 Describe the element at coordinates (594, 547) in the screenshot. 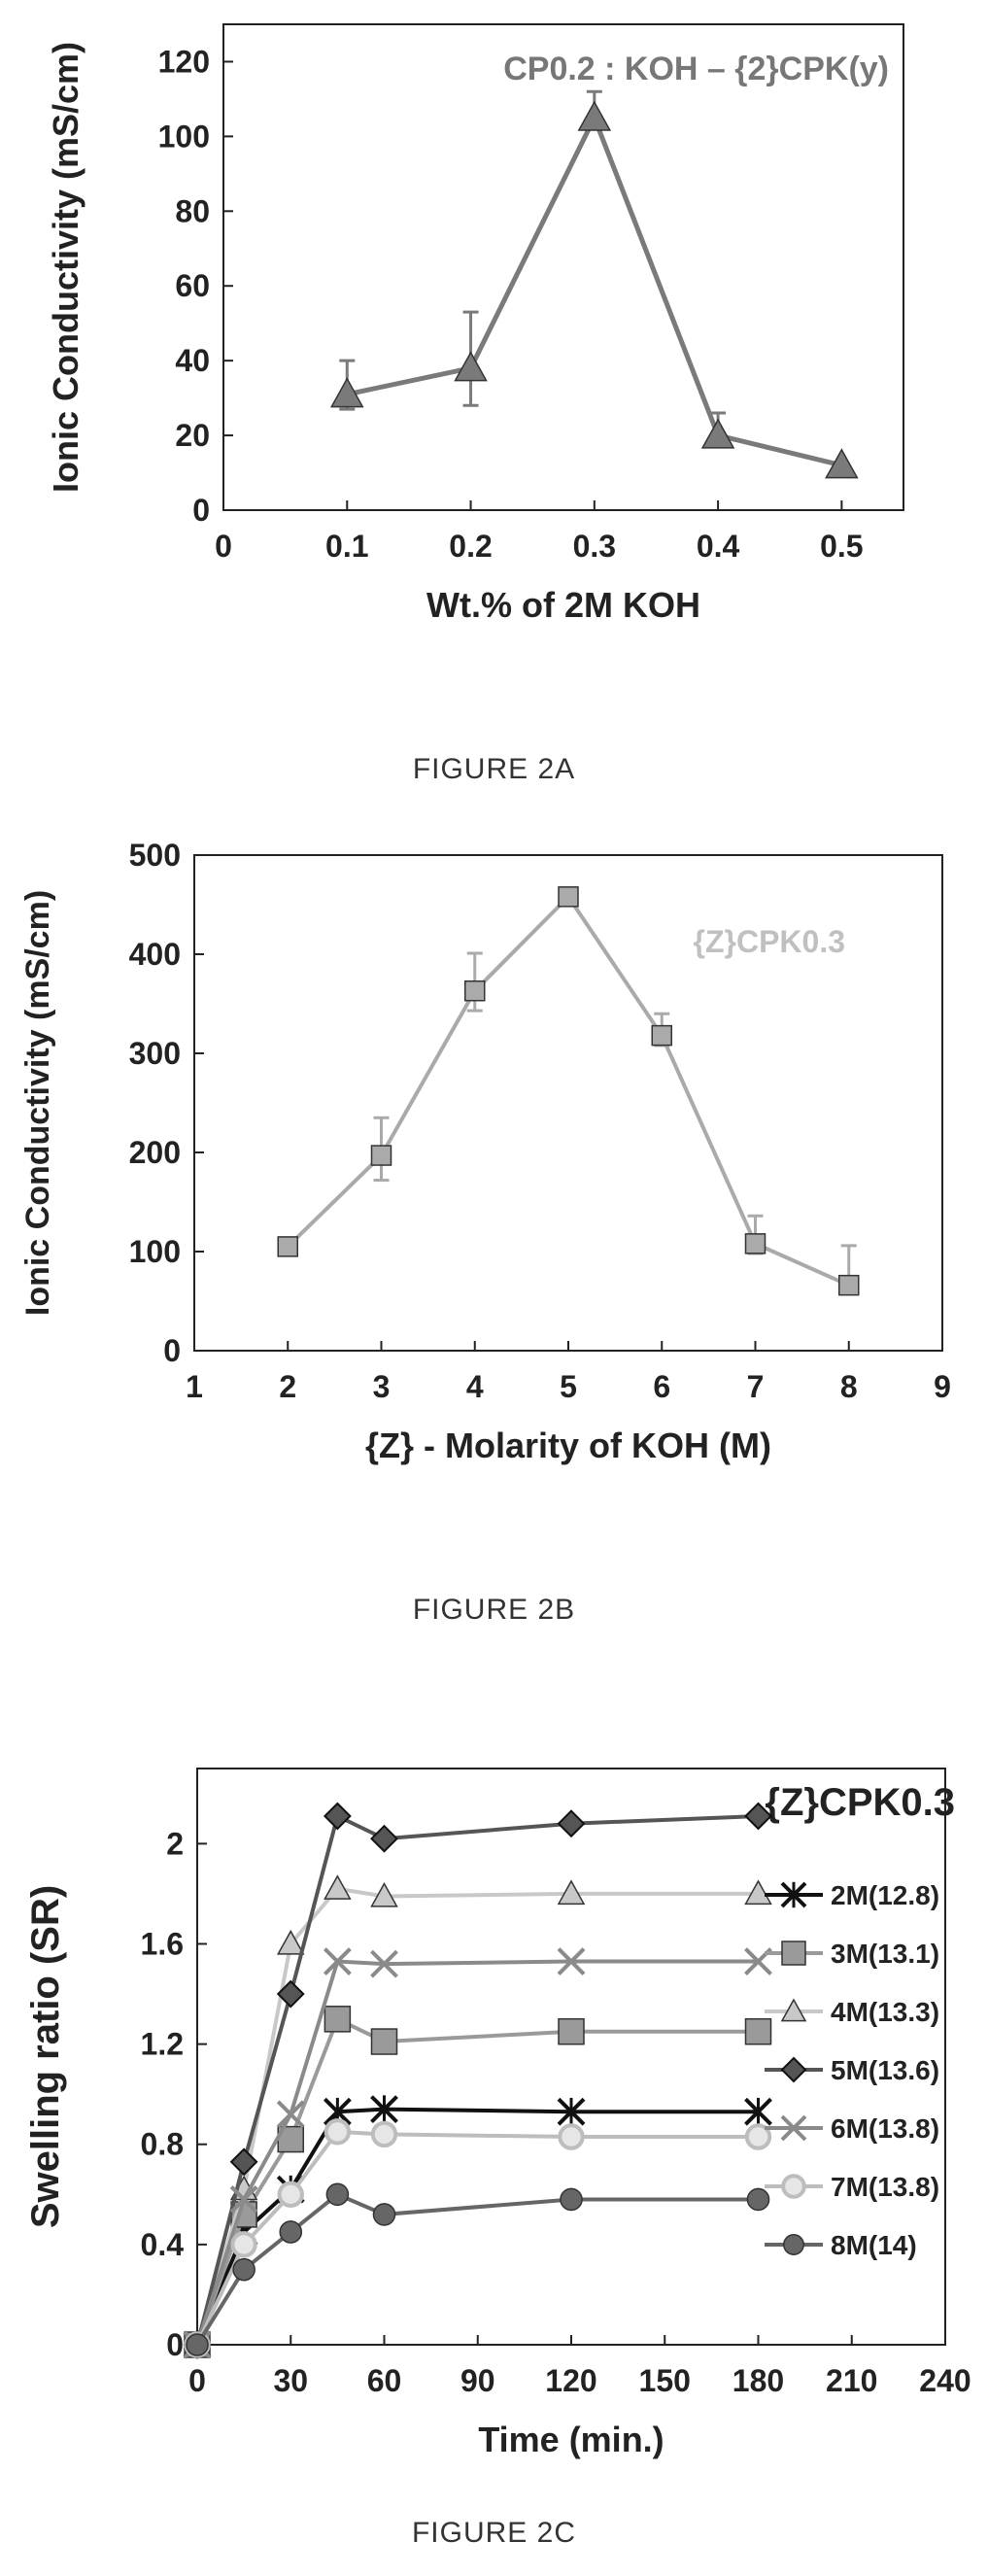

I see `x-tick-label: 0.3` at that location.